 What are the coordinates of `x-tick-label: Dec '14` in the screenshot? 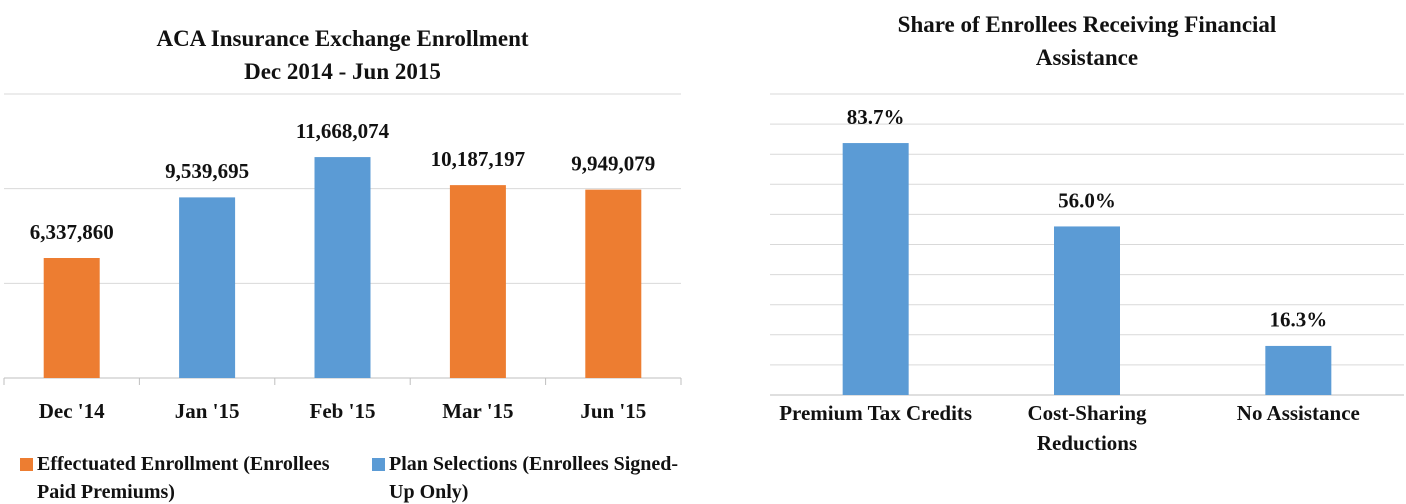 It's located at (71, 411).